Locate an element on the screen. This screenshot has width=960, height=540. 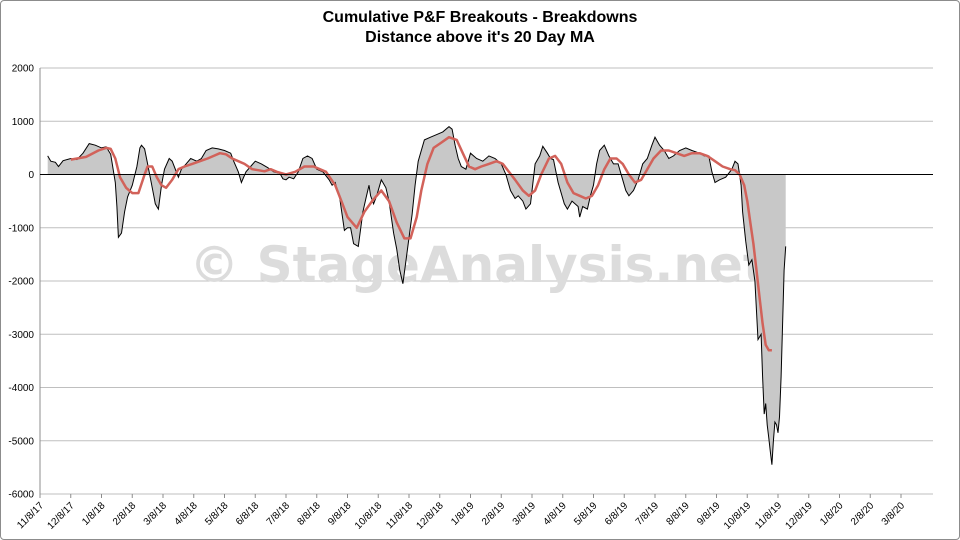
y-tick-label: -5000 is located at coordinates (21, 441).